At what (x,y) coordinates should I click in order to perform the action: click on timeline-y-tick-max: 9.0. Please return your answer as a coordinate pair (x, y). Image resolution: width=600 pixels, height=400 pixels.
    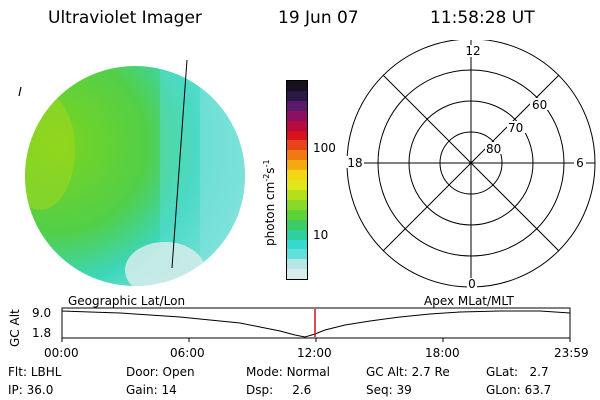
    Looking at the image, I should click on (42, 313).